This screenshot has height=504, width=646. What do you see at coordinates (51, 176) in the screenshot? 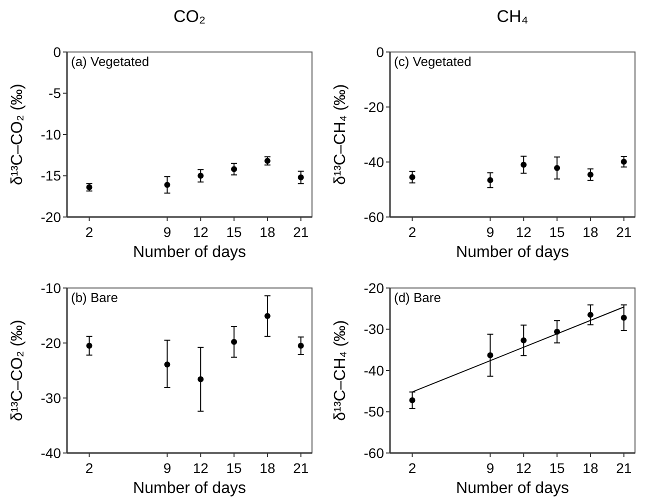
I see `y-tick-label: -15` at bounding box center [51, 176].